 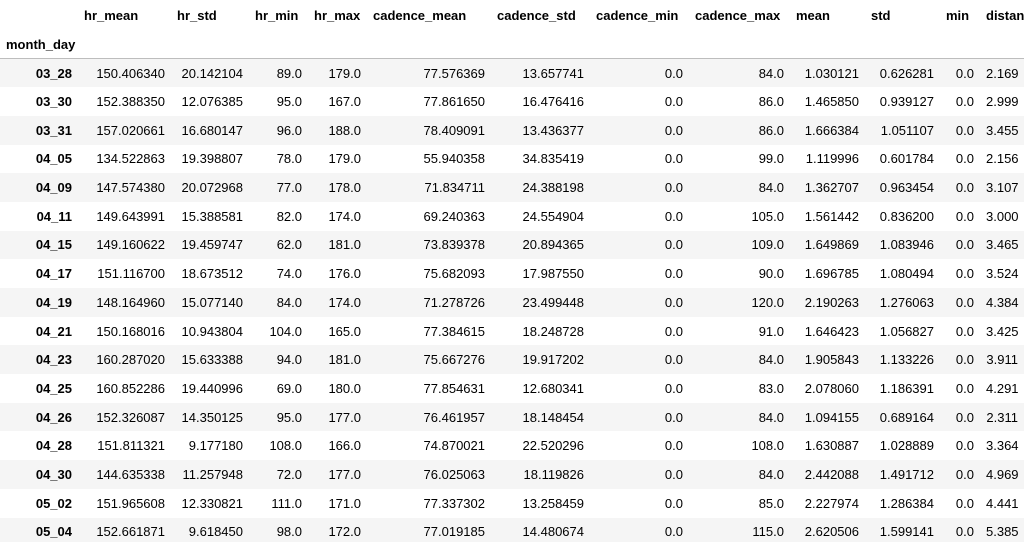 I want to click on table-cell: 3.455, so click(x=1002, y=130).